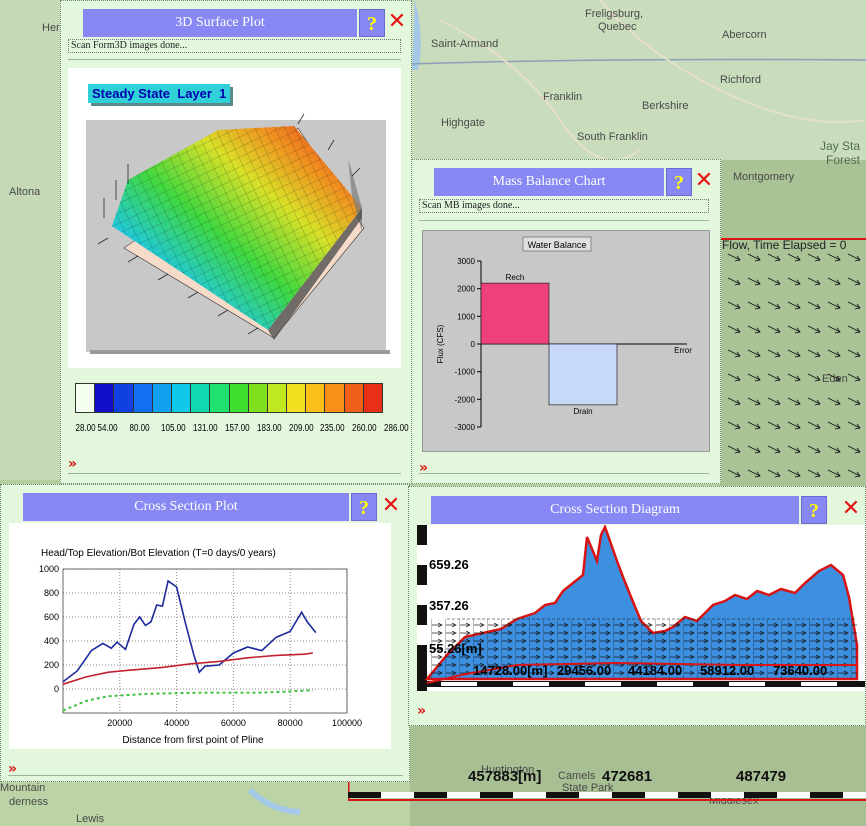 Image resolution: width=866 pixels, height=826 pixels. Describe the element at coordinates (800, 670) in the screenshot. I see `cd-xlabel-5: 73640.00` at that location.